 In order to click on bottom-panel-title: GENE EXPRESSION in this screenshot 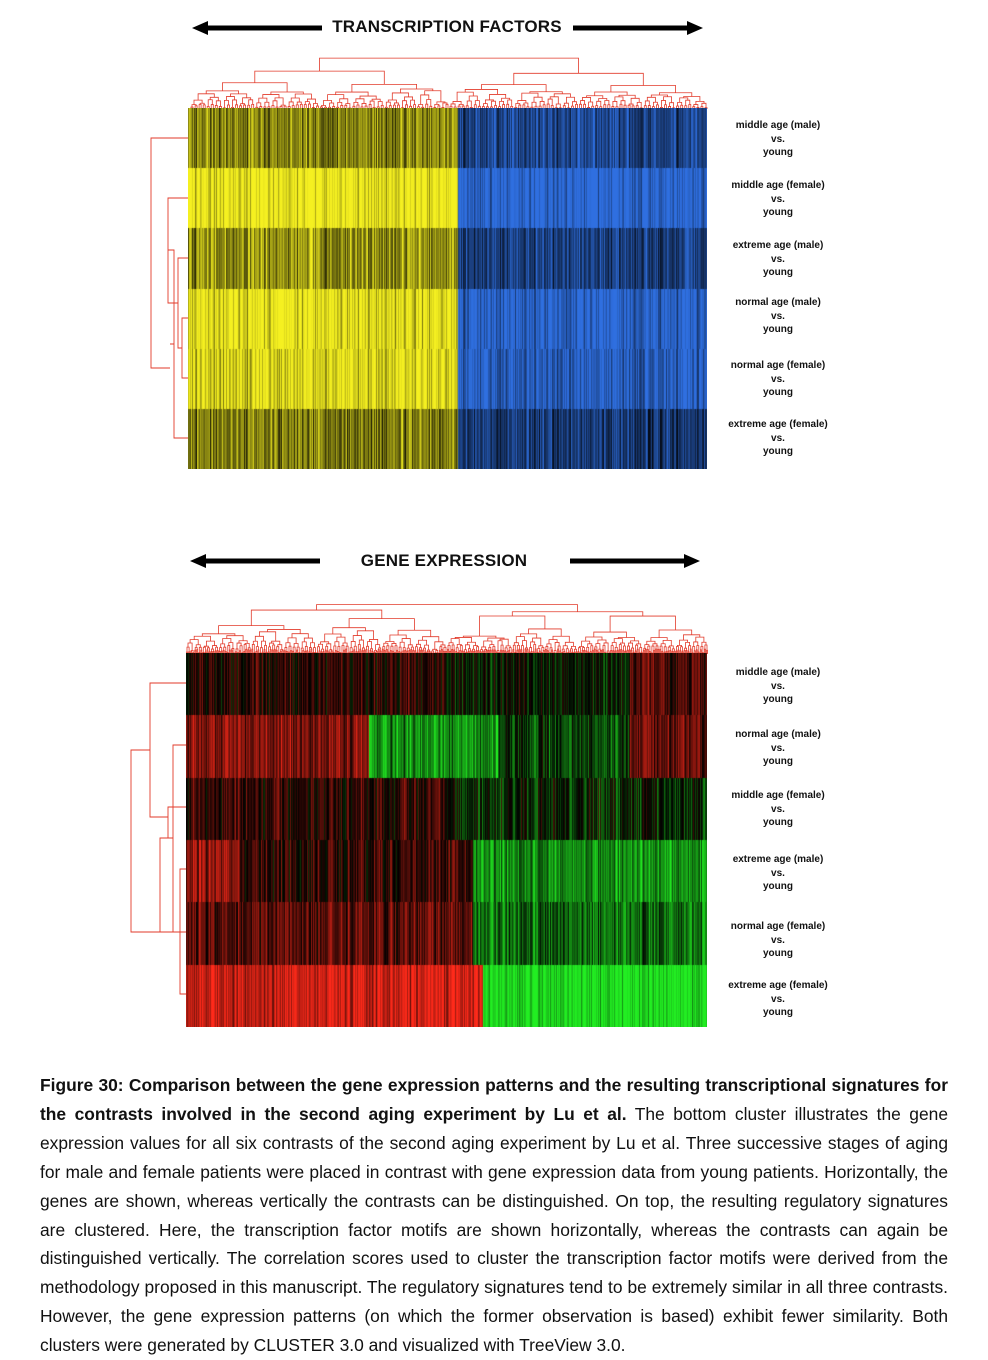, I will do `click(444, 560)`.